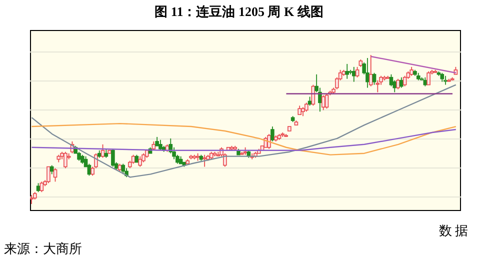 This screenshot has width=478, height=260. I want to click on text: 数 据, so click(453, 231).